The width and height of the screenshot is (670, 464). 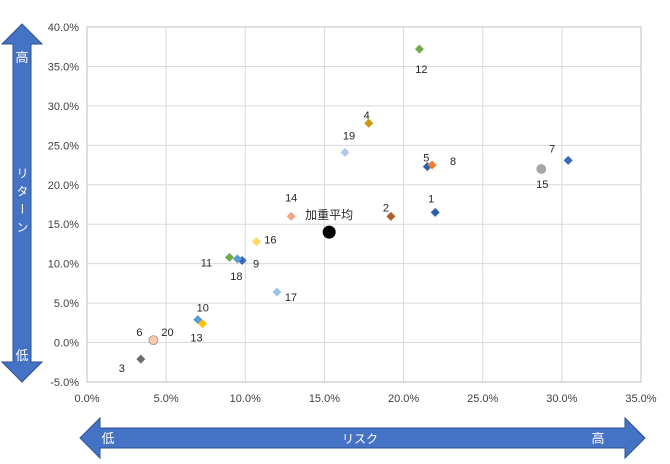 I want to click on x-tick-label: 30.0%, so click(x=561, y=399).